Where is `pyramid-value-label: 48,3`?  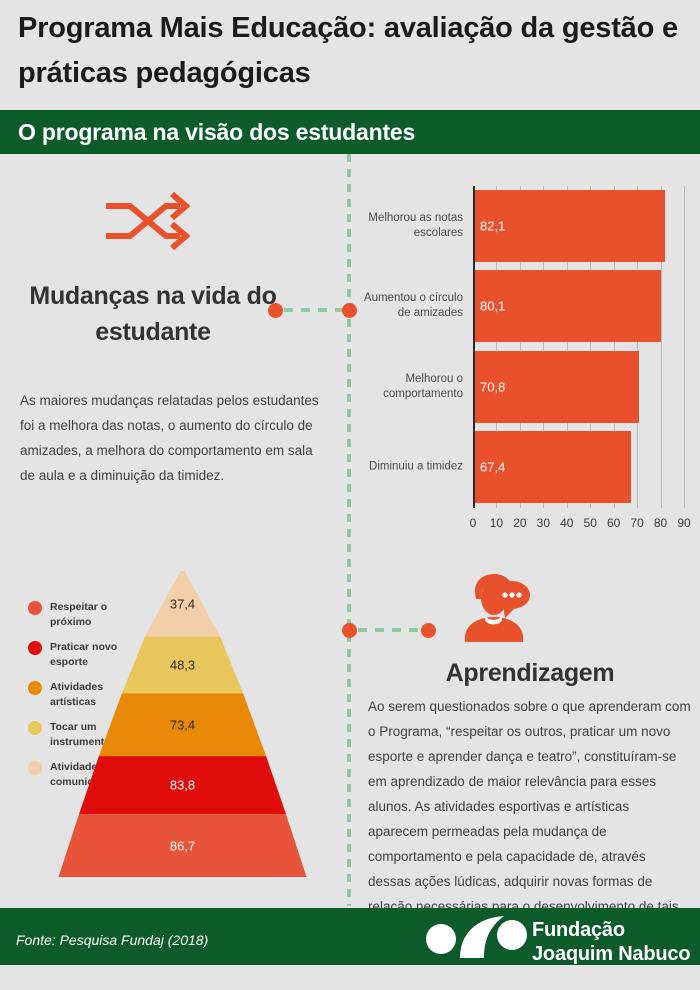
pyramid-value-label: 48,3 is located at coordinates (182, 665).